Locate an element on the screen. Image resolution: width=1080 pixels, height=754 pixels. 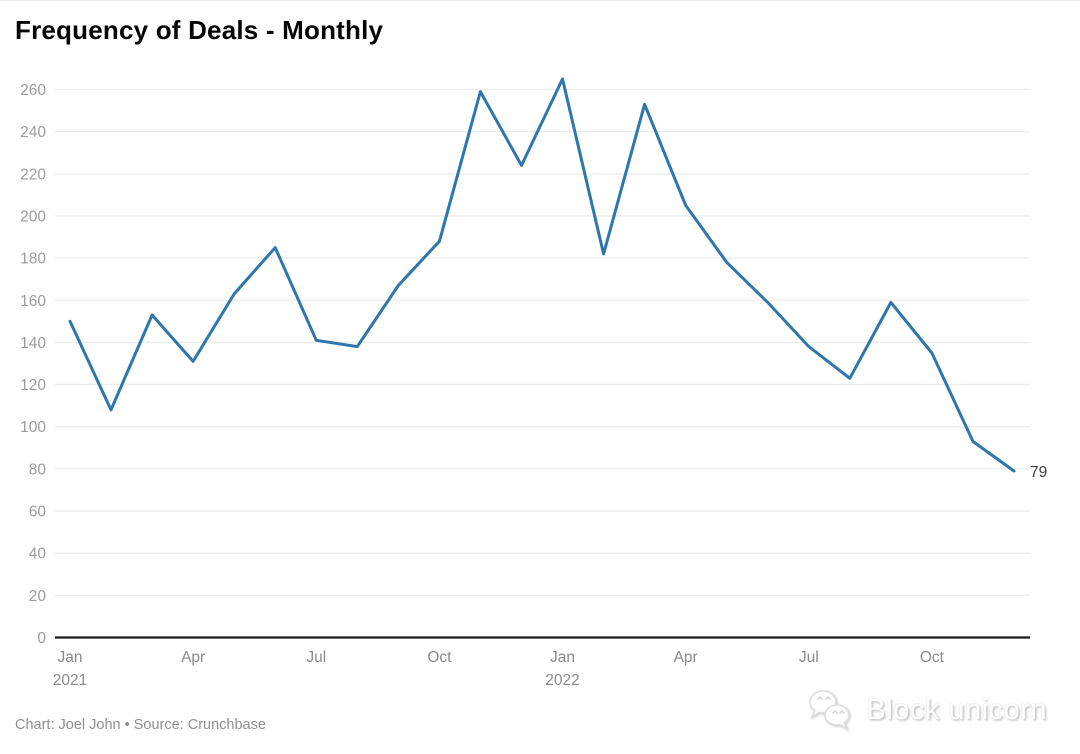
chat-bubbles-icon is located at coordinates (830, 711).